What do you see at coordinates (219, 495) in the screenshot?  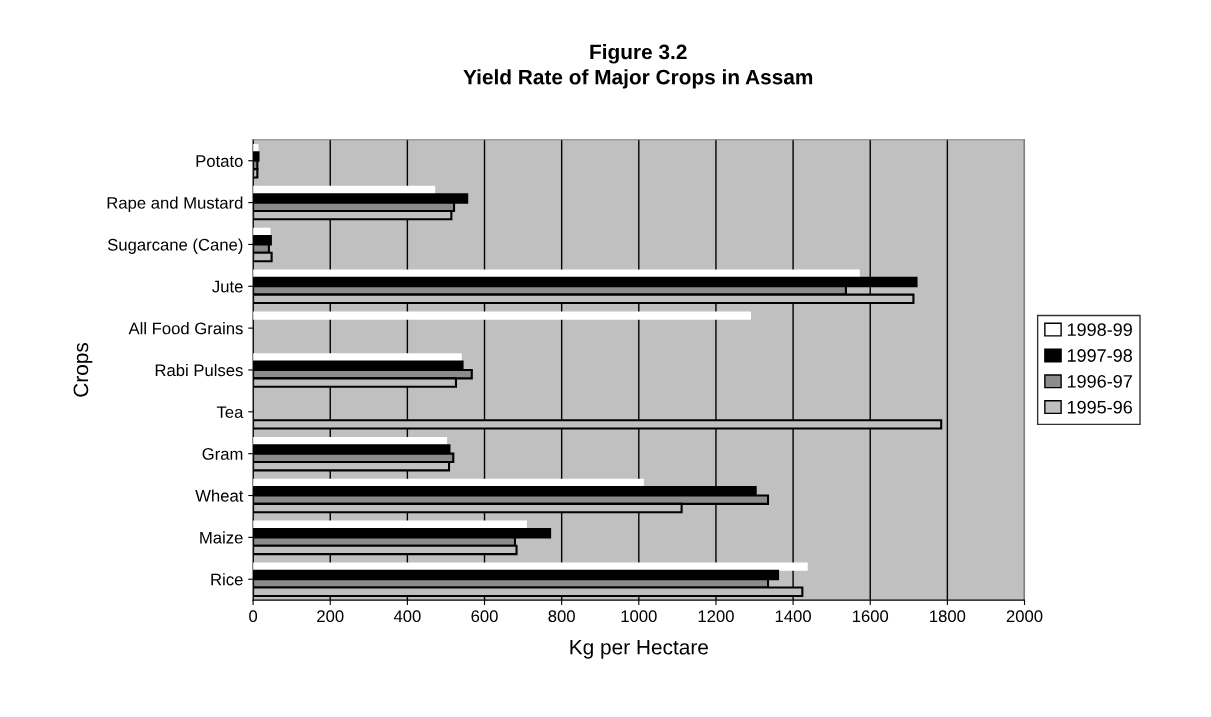 I see `y-tick-label: Wheat` at bounding box center [219, 495].